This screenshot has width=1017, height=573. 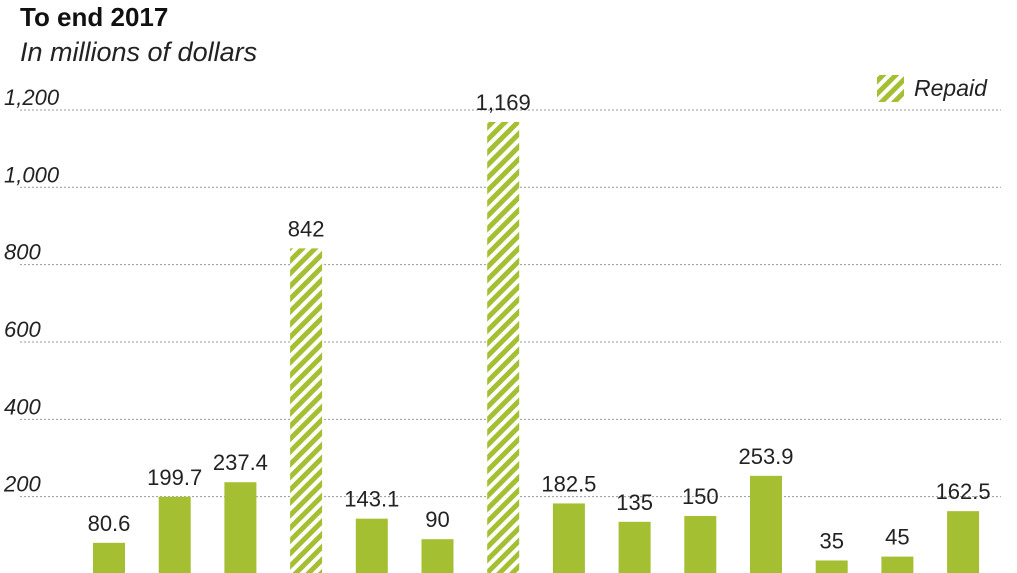 I want to click on bar-value-label: 135, so click(x=634, y=502).